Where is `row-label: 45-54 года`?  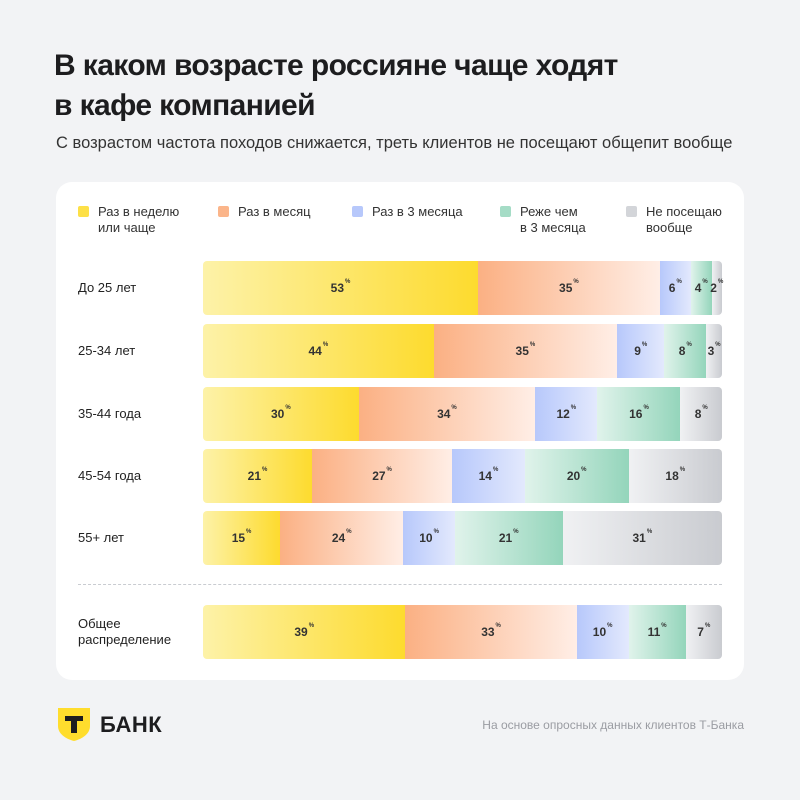
row-label: 45-54 года is located at coordinates (110, 475).